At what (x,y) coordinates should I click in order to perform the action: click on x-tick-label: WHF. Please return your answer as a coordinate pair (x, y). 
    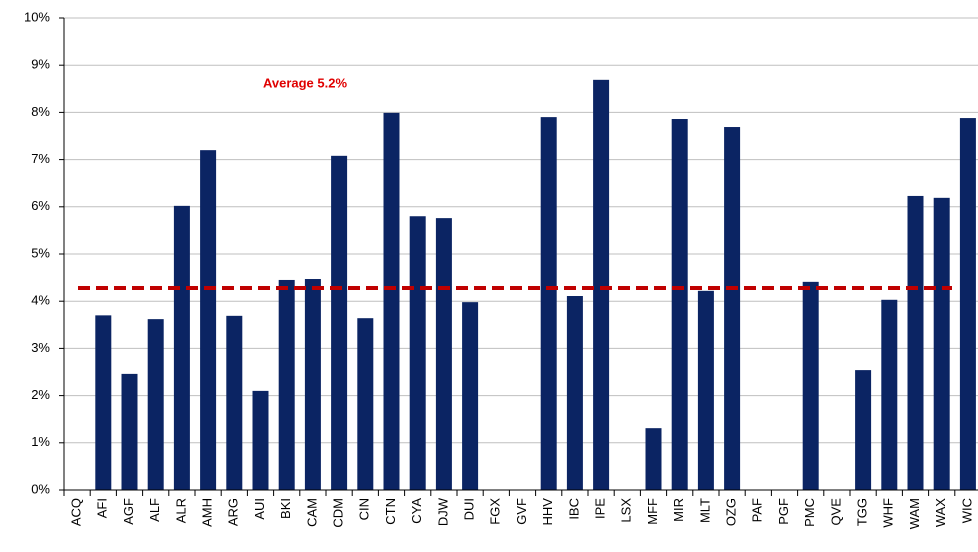
    Looking at the image, I should click on (888, 513).